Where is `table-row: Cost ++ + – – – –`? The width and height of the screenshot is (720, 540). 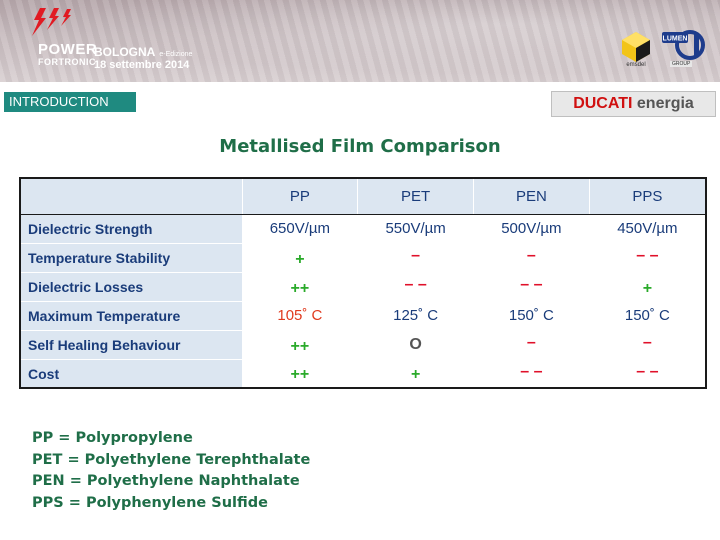 table-row: Cost ++ + – – – – is located at coordinates (363, 373).